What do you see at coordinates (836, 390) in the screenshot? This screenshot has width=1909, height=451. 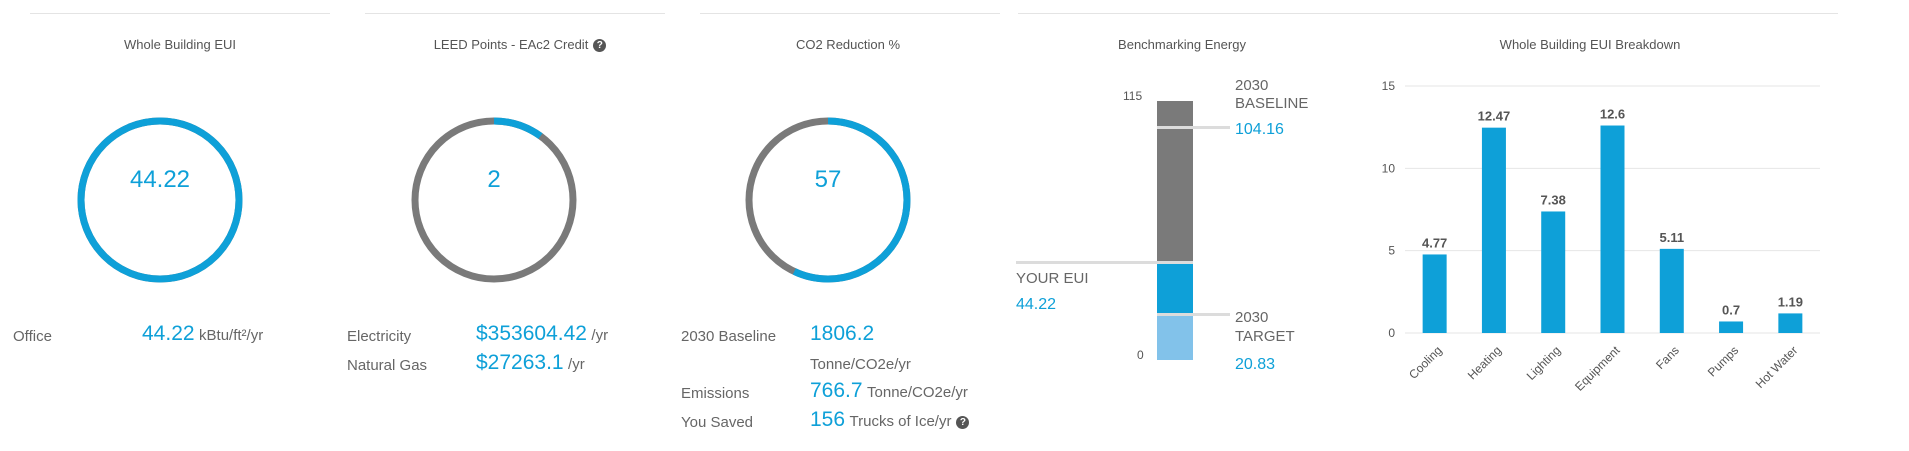 I see `emissions-value: 766.7` at bounding box center [836, 390].